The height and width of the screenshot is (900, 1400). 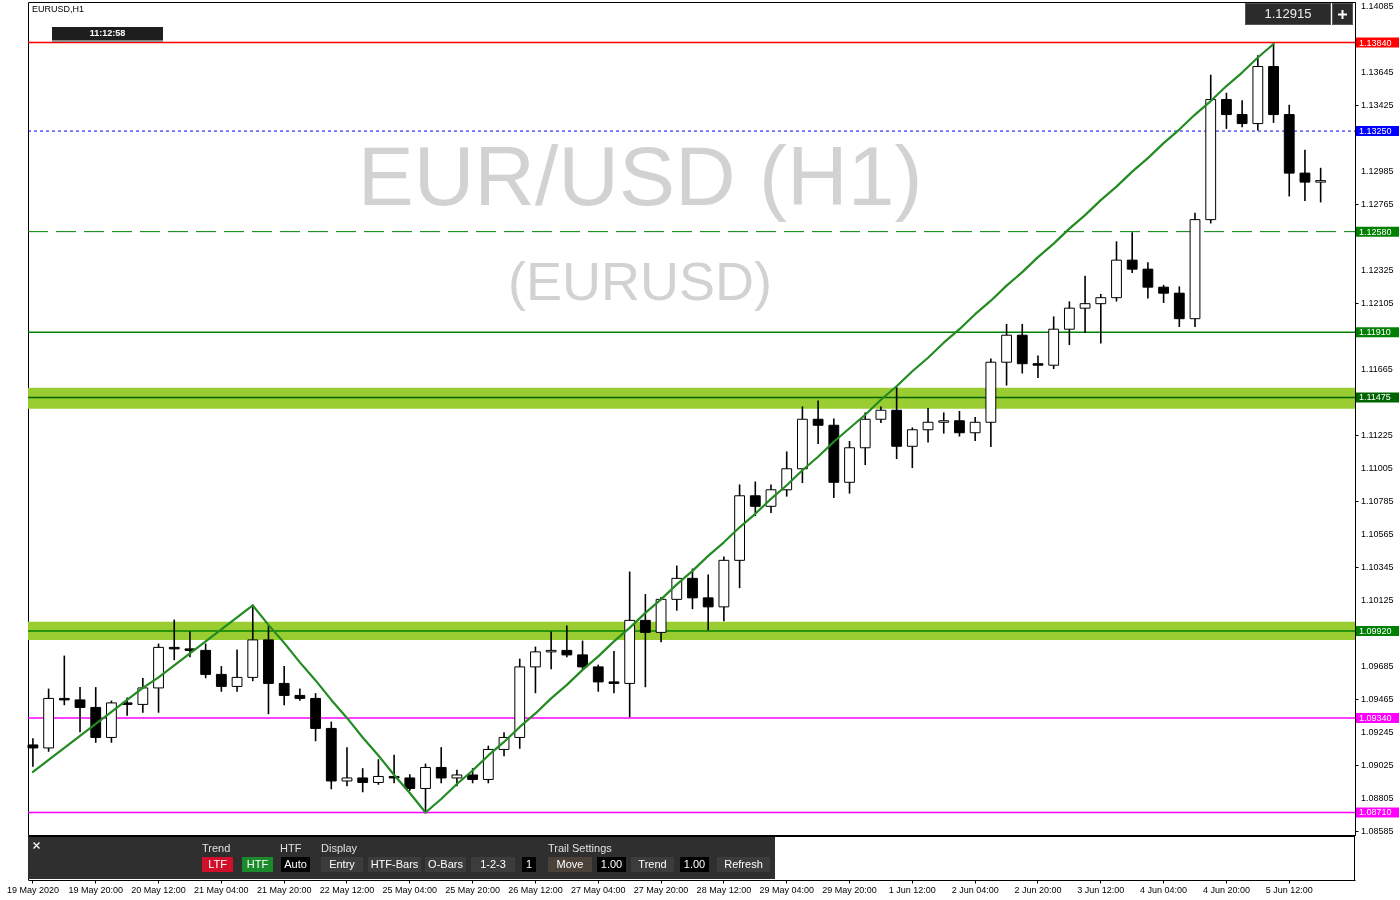 I want to click on y-tick-label: 1.12985, so click(x=1377, y=170).